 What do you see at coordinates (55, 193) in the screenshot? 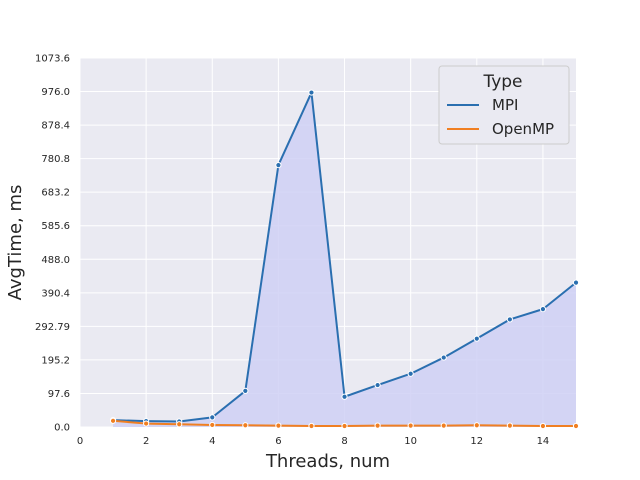
I see `y-tick-label: 683.2` at bounding box center [55, 193].